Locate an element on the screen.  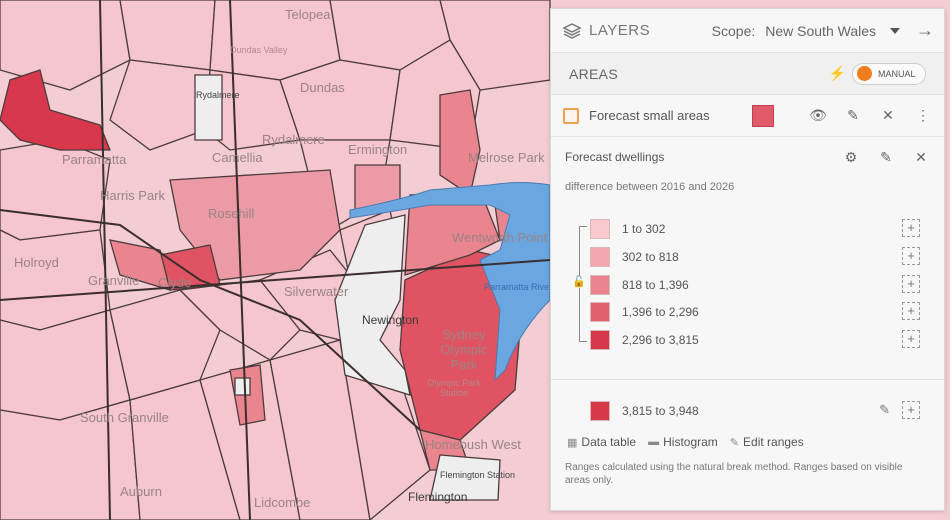
chevron-down-icon is located at coordinates (895, 30).